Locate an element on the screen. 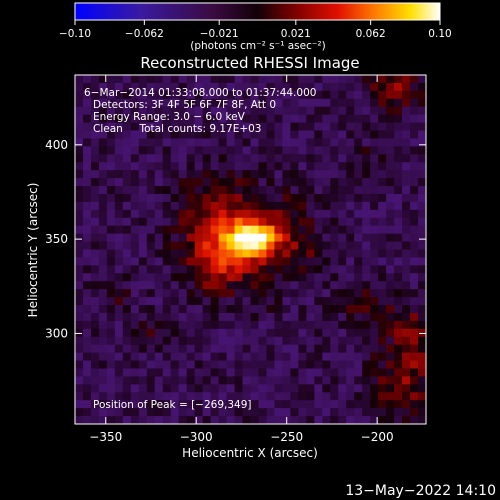 Image resolution: width=500 pixels, height=500 pixels. colorbar-ticks: −0.10 −0.062 −0.021 0.021 0.062 0.10 is located at coordinates (255, 30).